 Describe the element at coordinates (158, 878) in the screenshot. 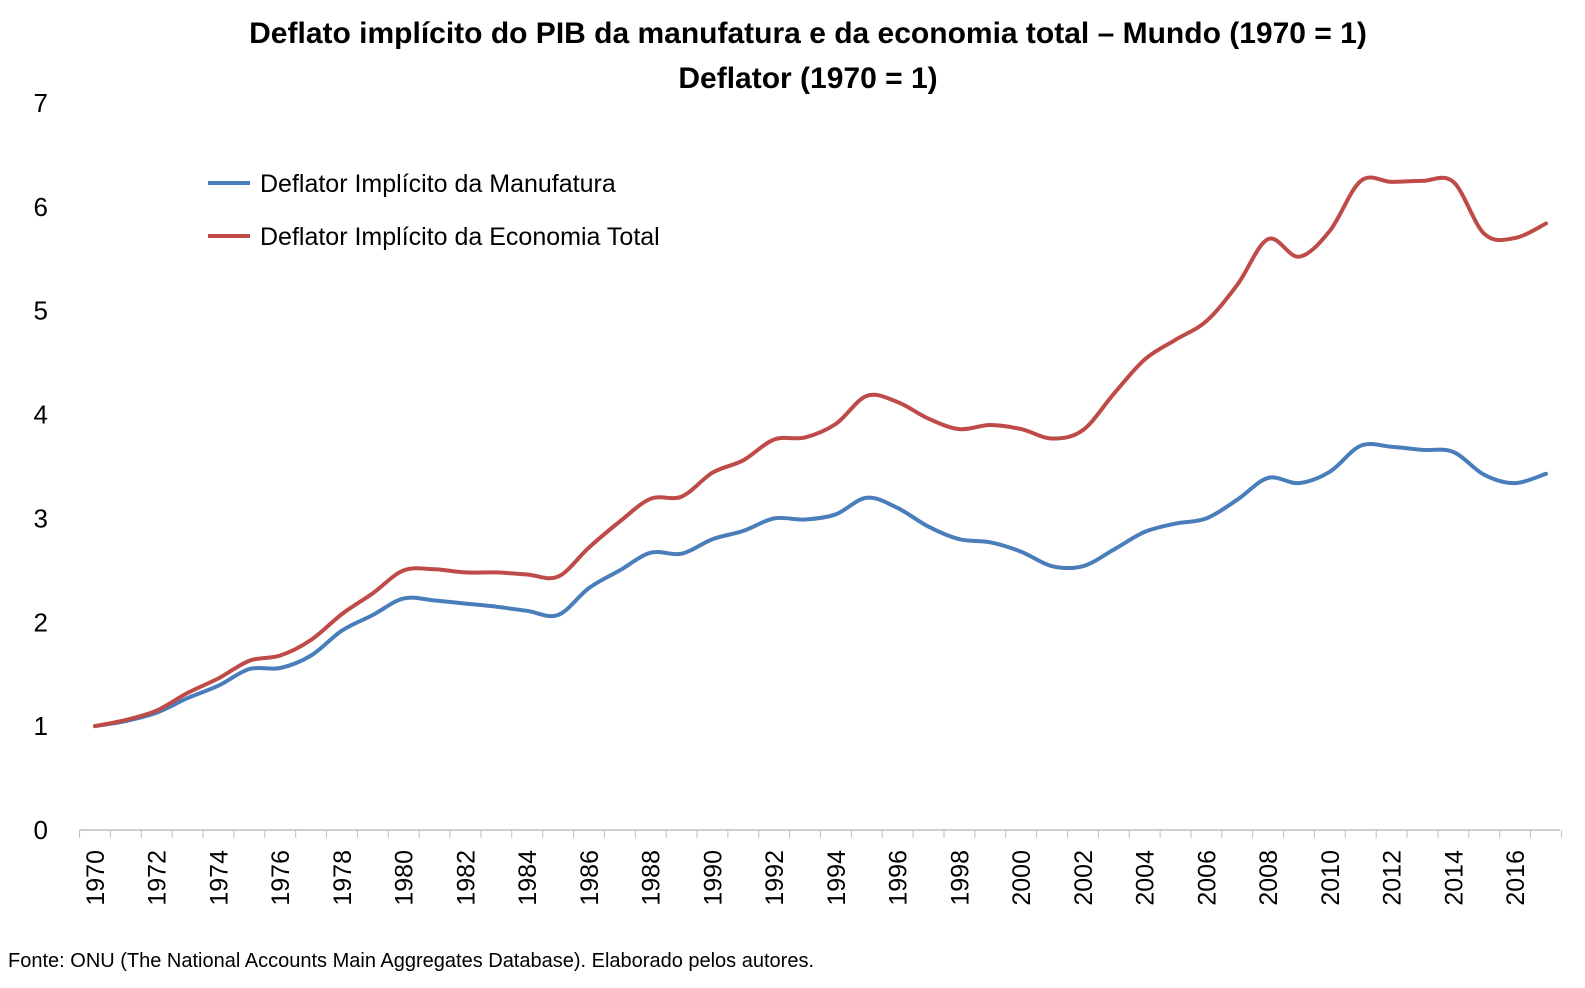

I see `x-tick-label: 1972` at that location.